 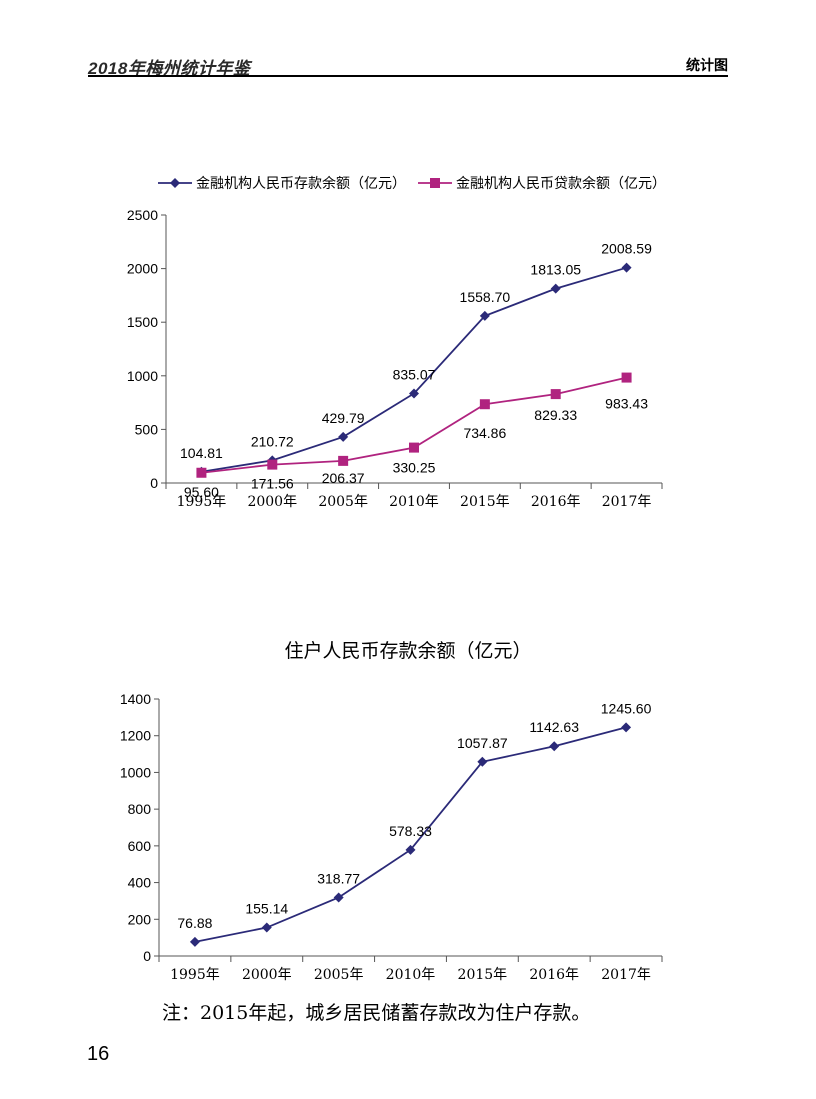 I want to click on y-tick-label: 2500, so click(x=142, y=215).